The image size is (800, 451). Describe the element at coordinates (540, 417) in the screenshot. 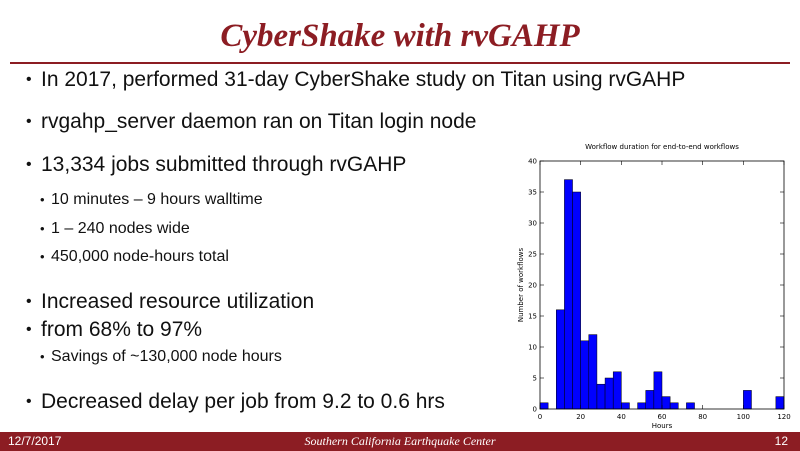

I see `x-tick-label: 0` at that location.